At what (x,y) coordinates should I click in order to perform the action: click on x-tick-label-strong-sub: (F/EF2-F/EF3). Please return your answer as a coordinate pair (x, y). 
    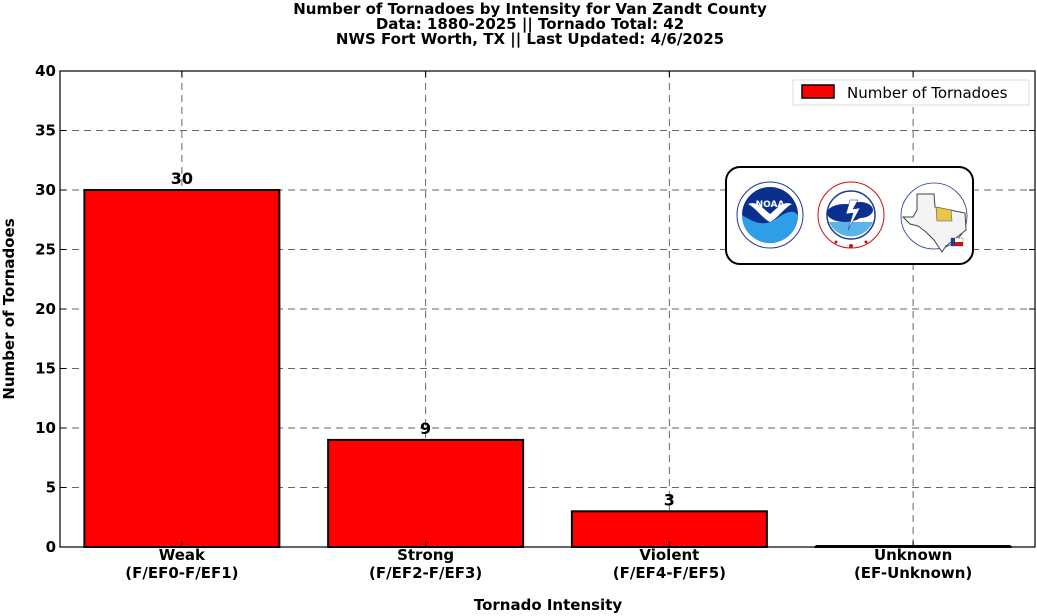
    Looking at the image, I should click on (425, 573).